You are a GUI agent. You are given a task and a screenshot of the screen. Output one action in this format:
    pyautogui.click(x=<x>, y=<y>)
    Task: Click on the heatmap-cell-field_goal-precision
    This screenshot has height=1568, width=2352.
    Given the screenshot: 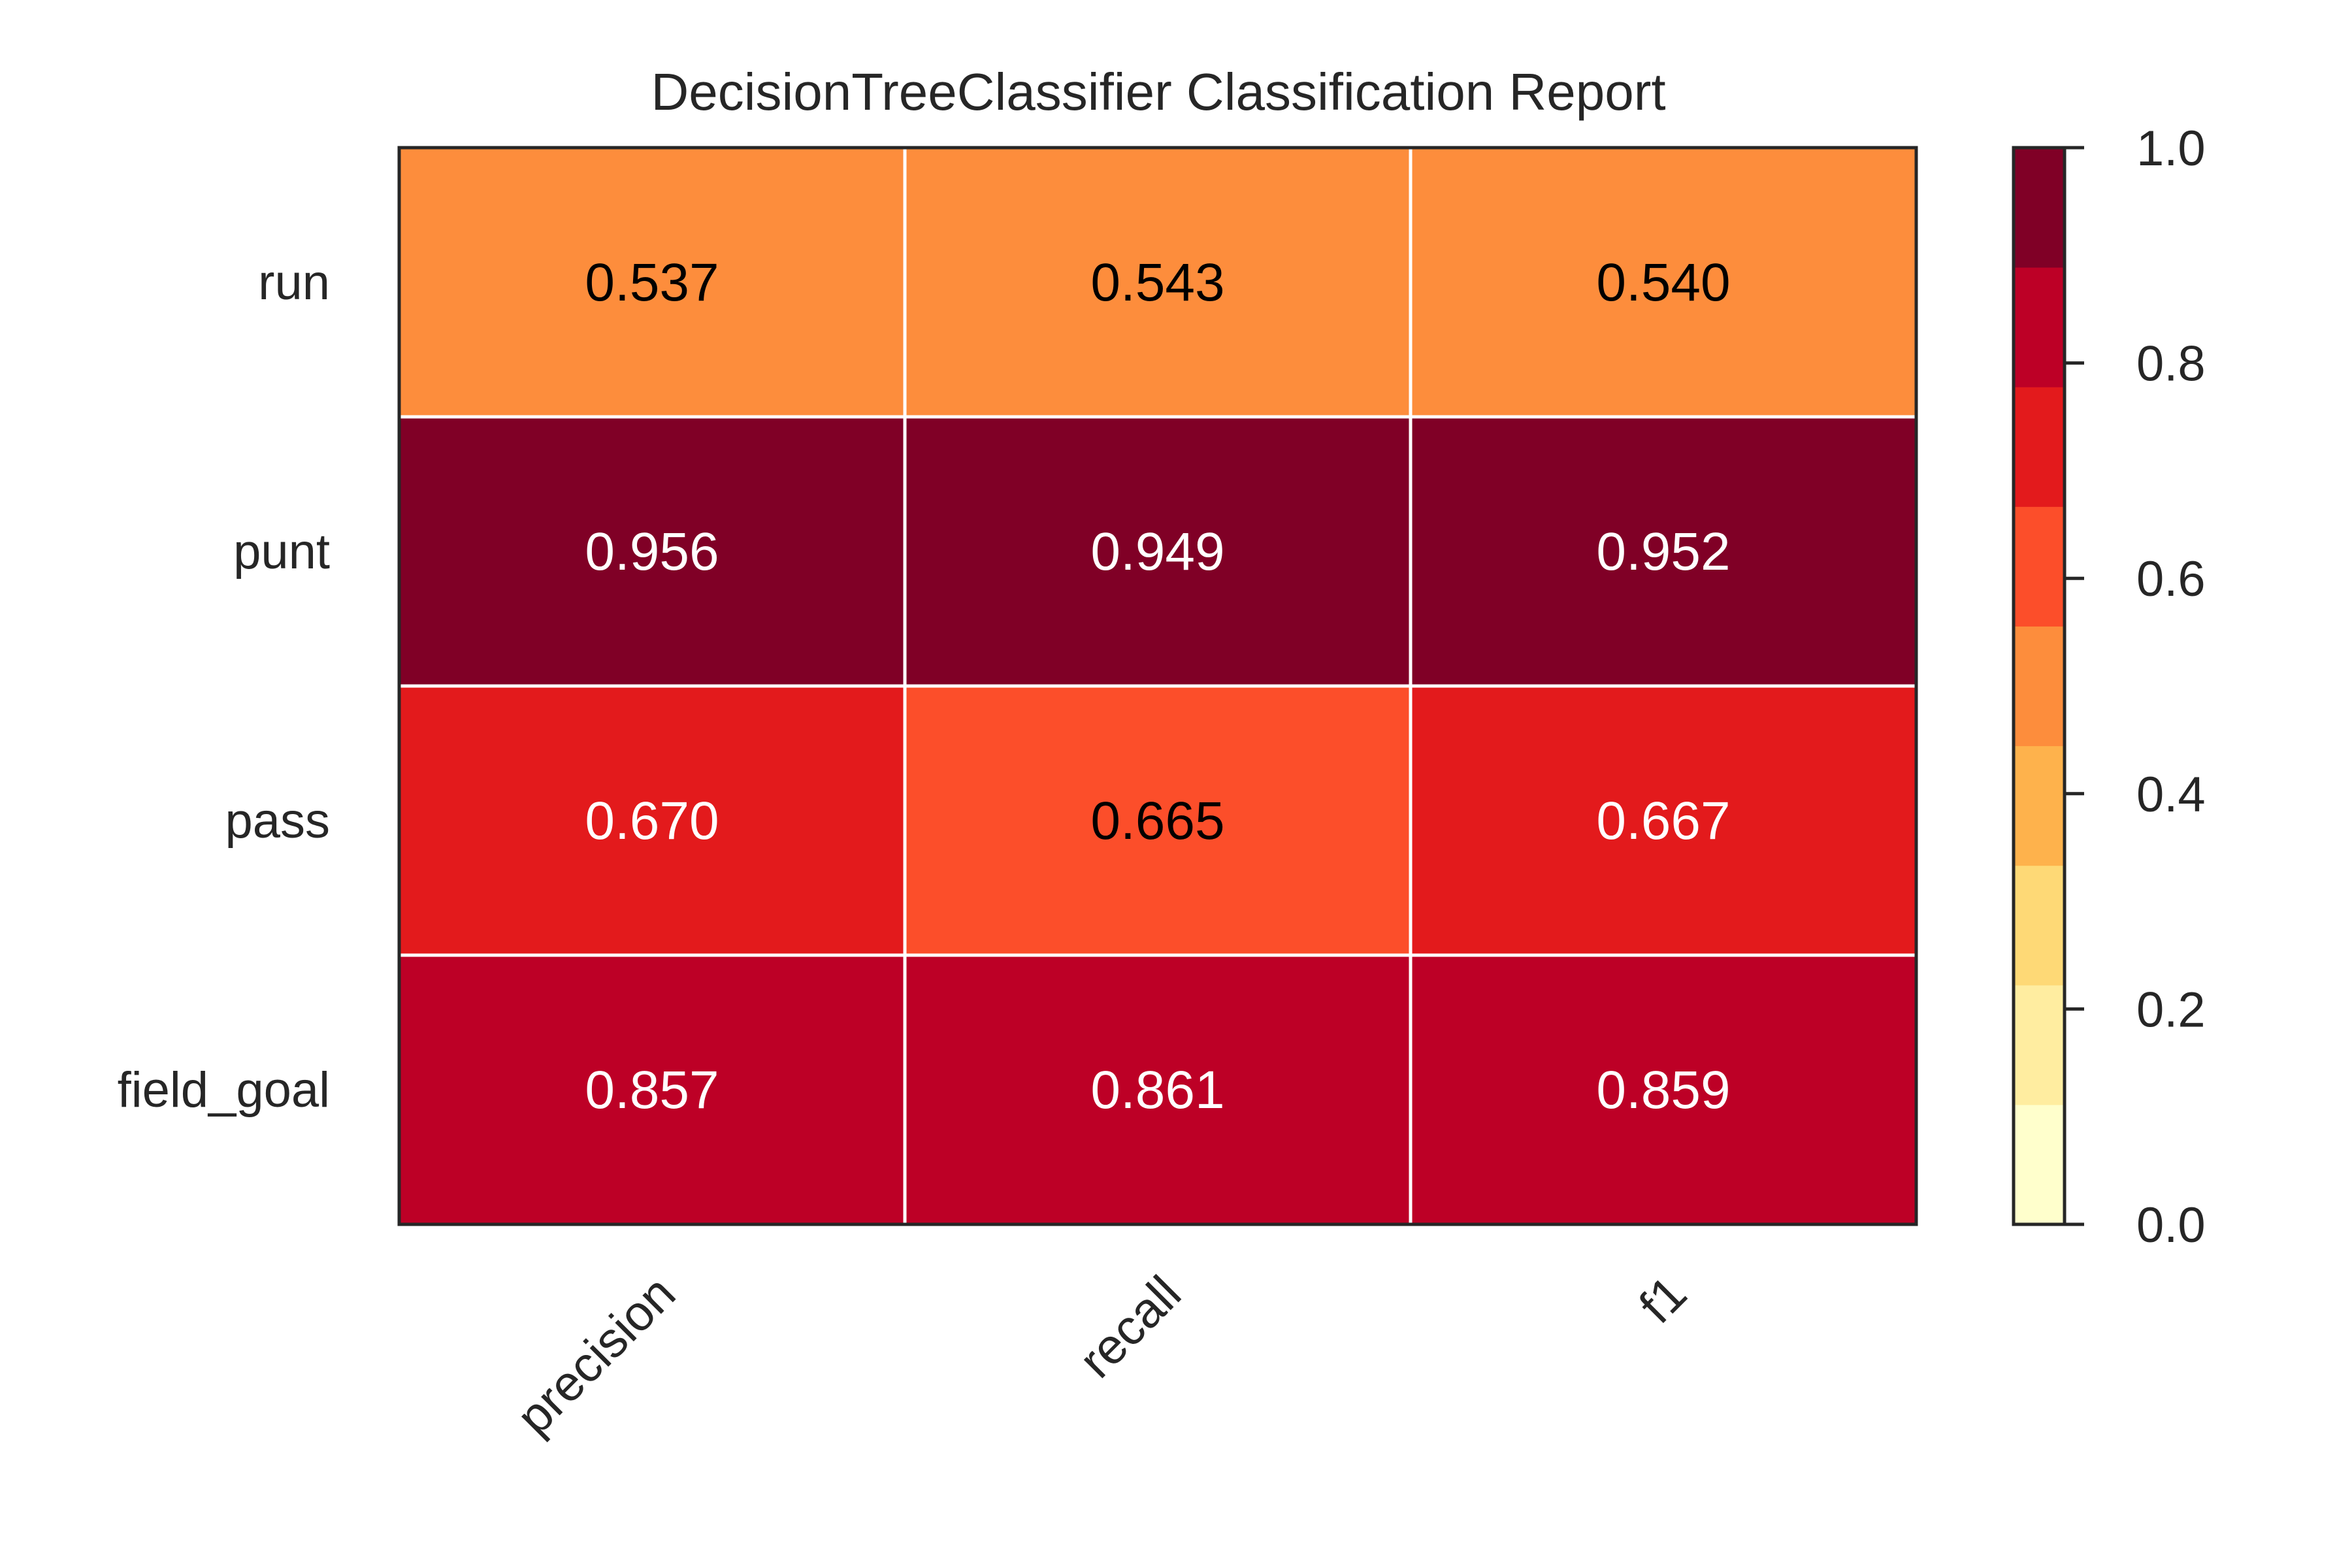 What is the action you would take?
    pyautogui.click(x=652, y=1089)
    